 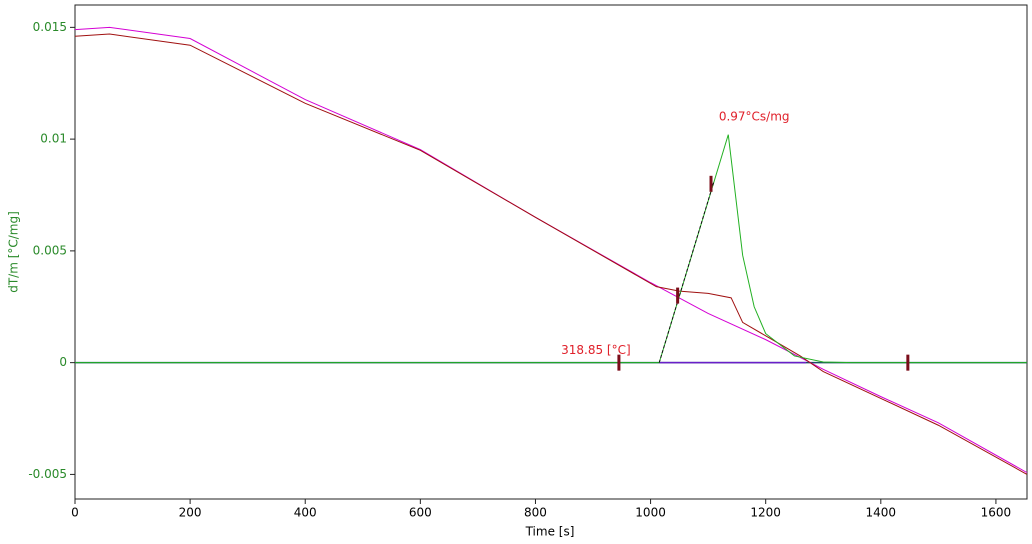 I want to click on x-axis-label: Time [s], so click(x=550, y=532).